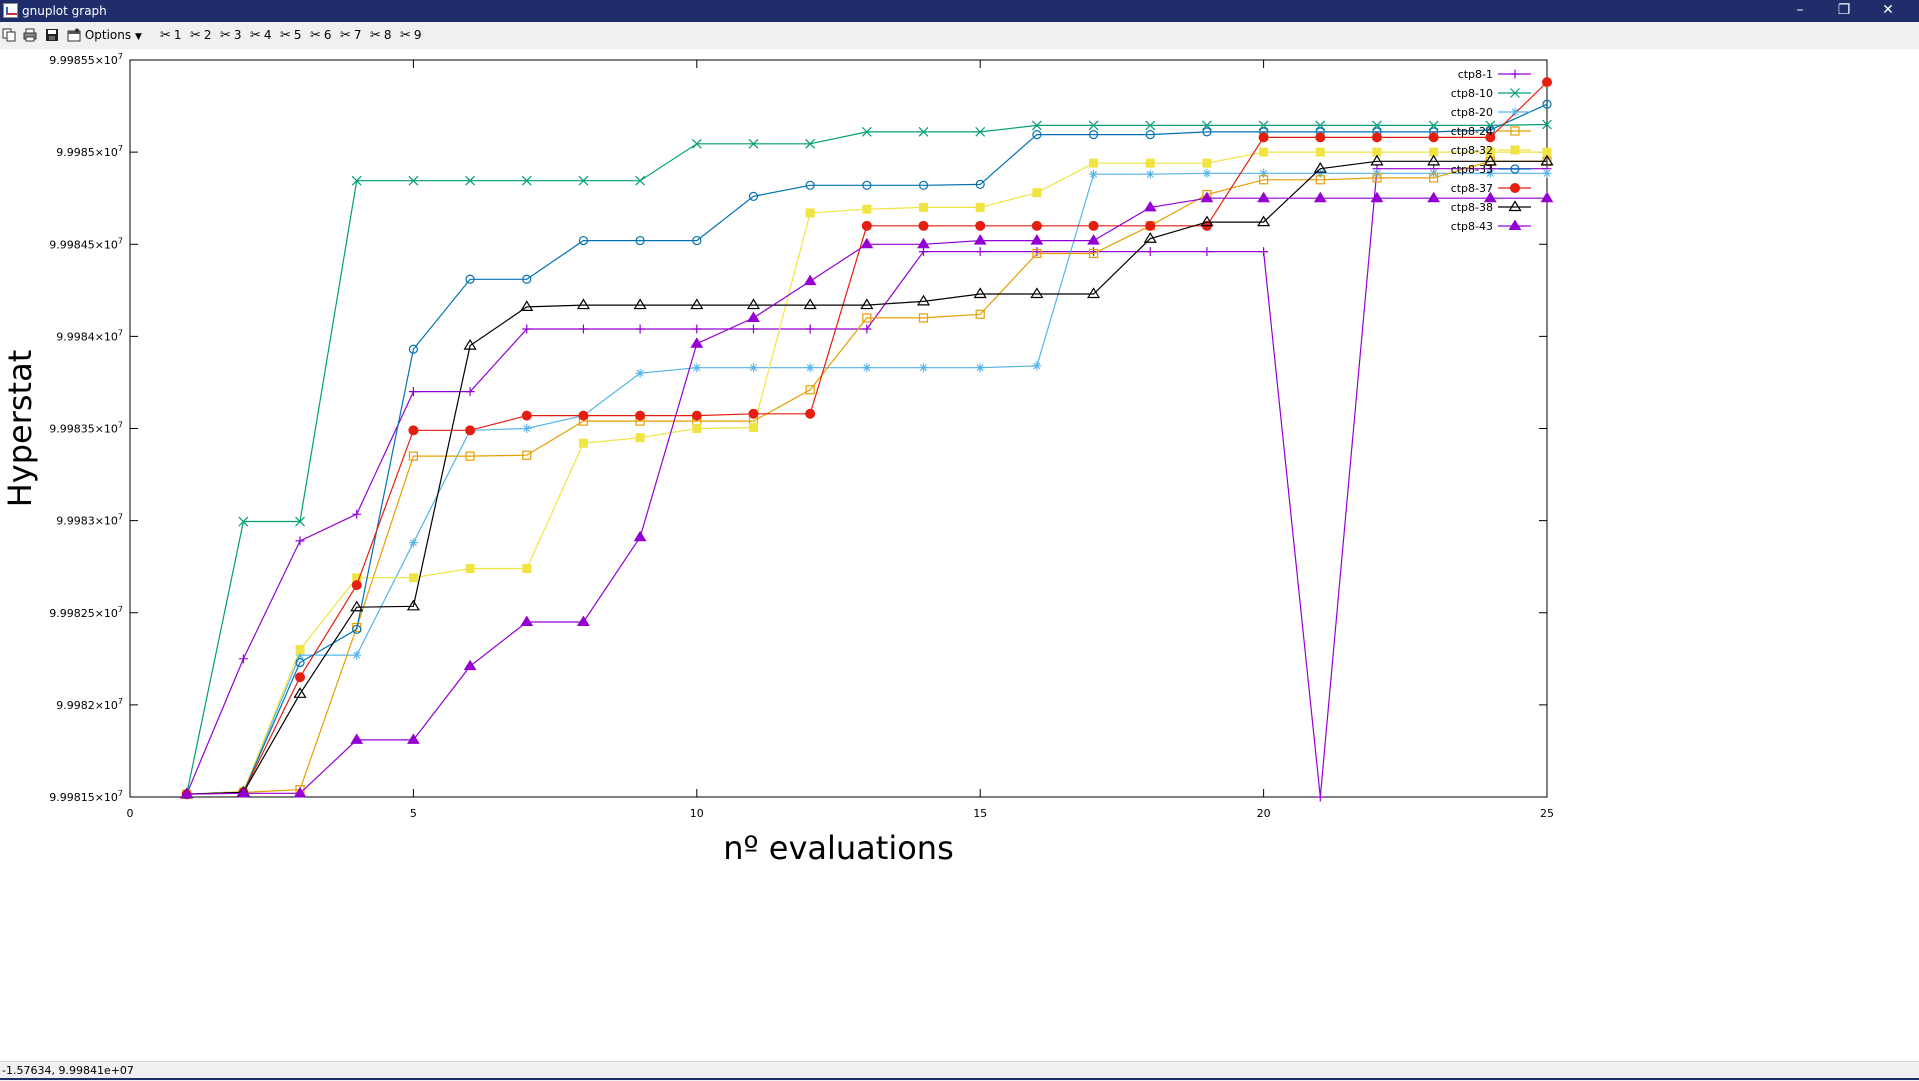 This screenshot has height=1081, width=1919. Describe the element at coordinates (1844, 10) in the screenshot. I see `restore-button: ❐` at that location.